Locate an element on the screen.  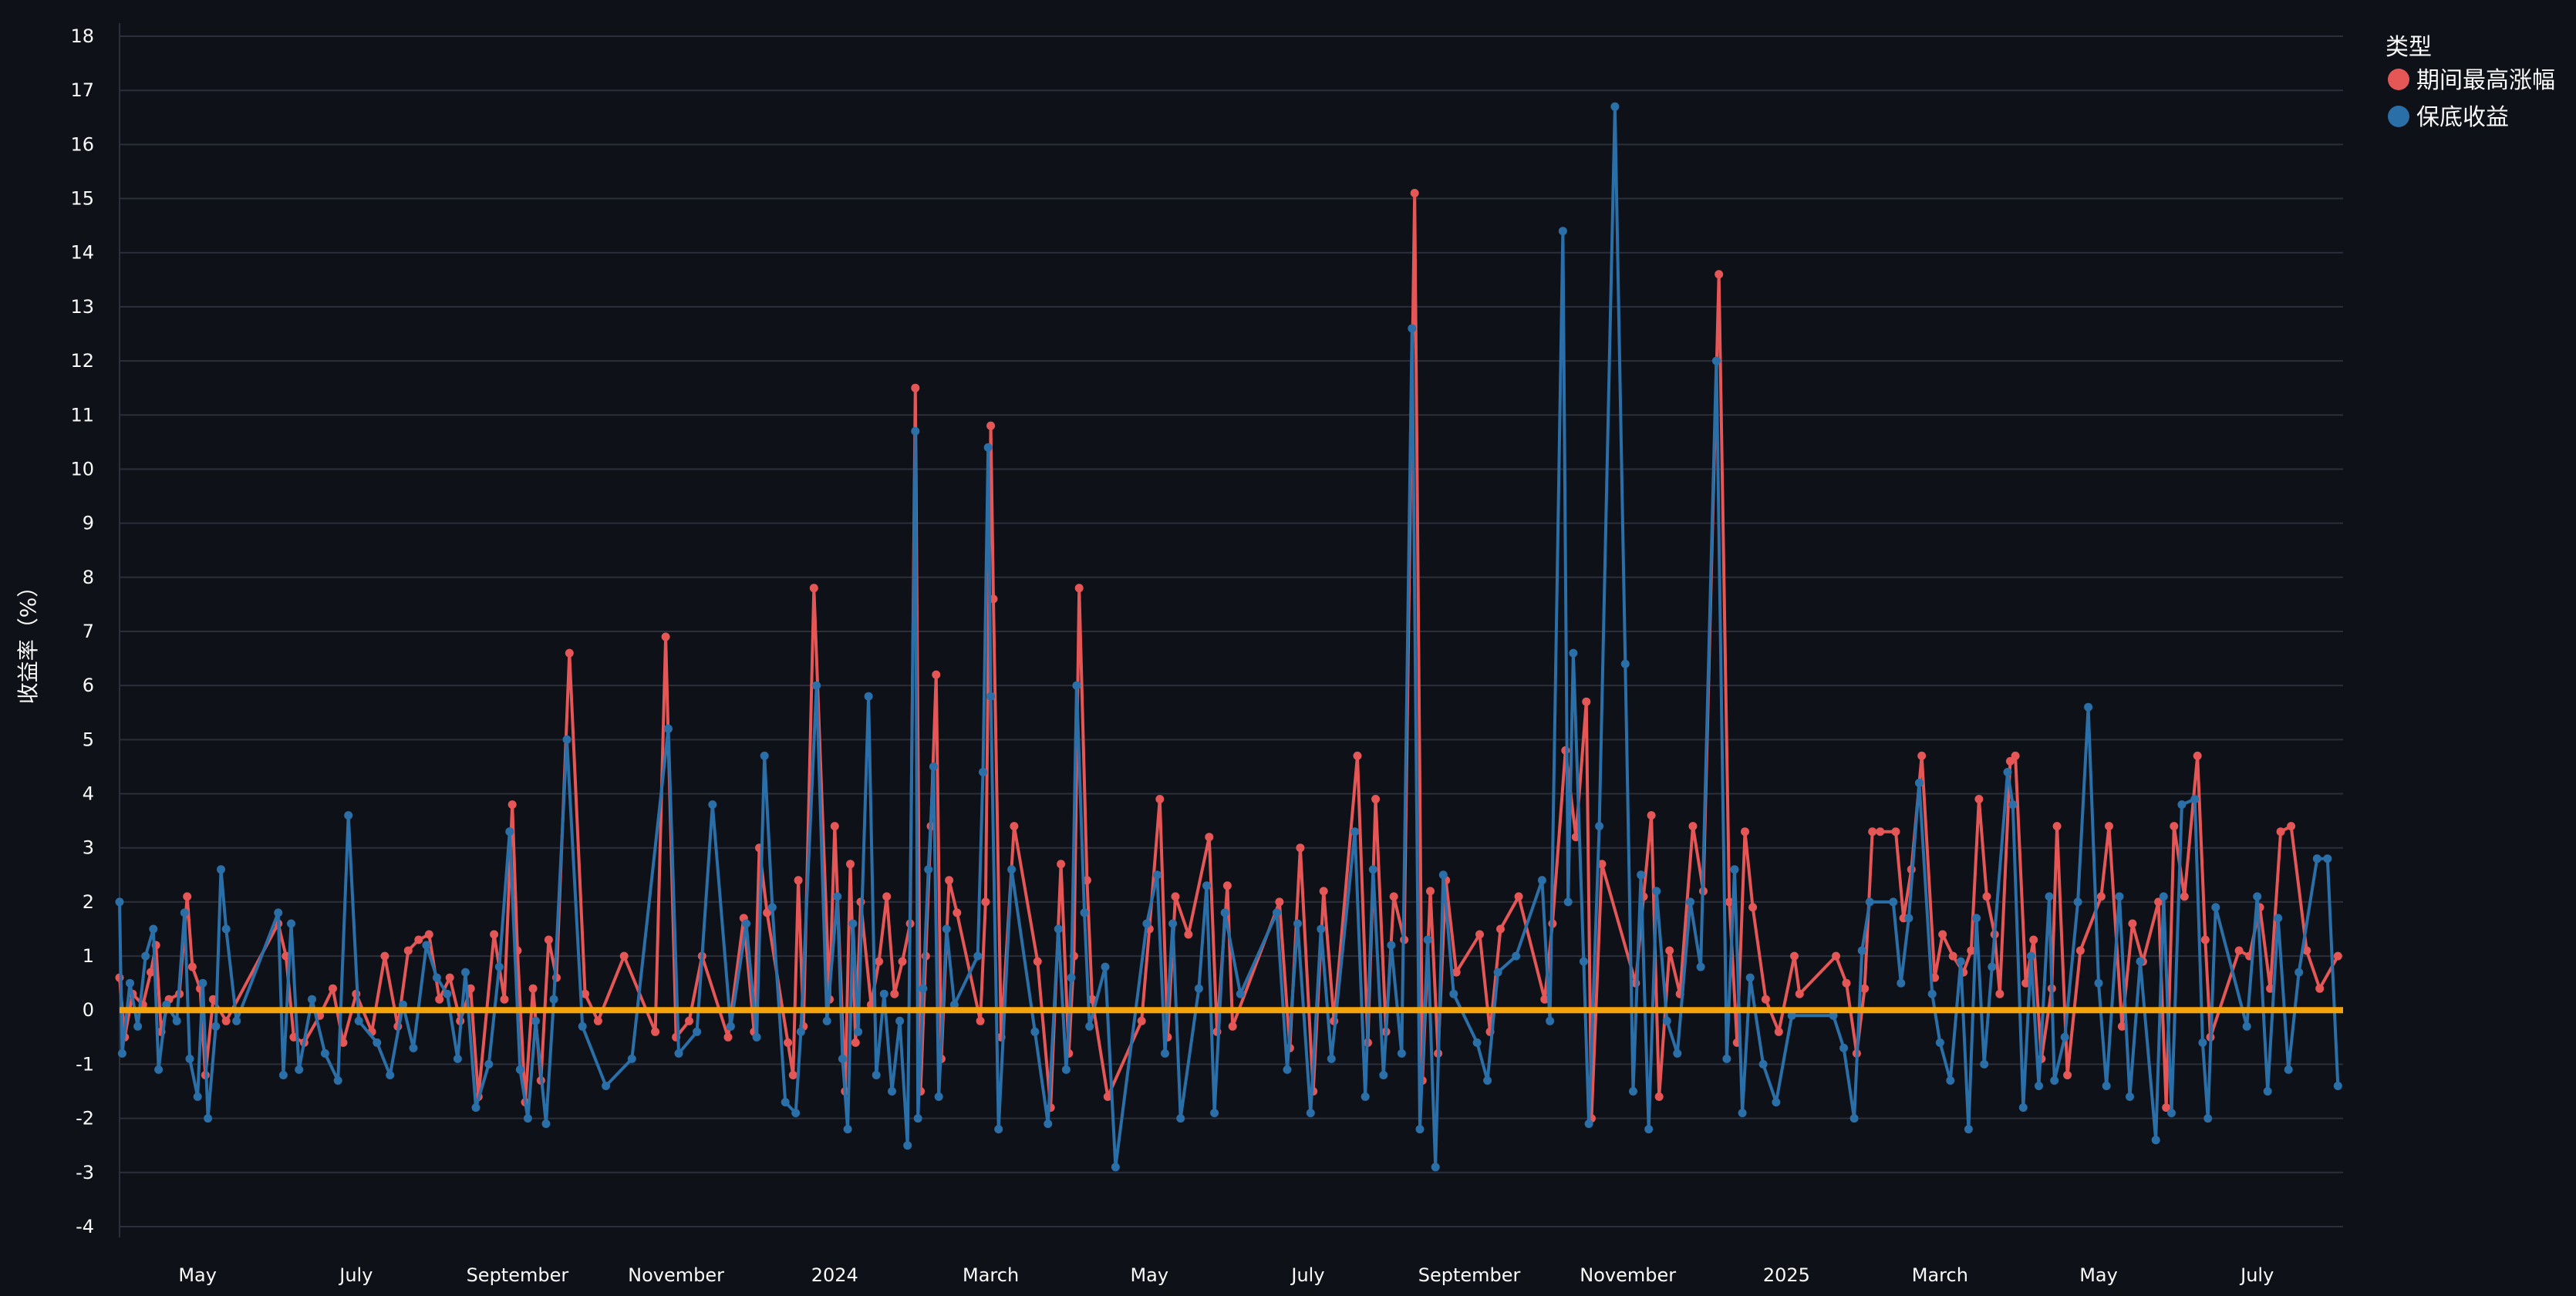
x-tick-label: 2024 is located at coordinates (834, 1275).